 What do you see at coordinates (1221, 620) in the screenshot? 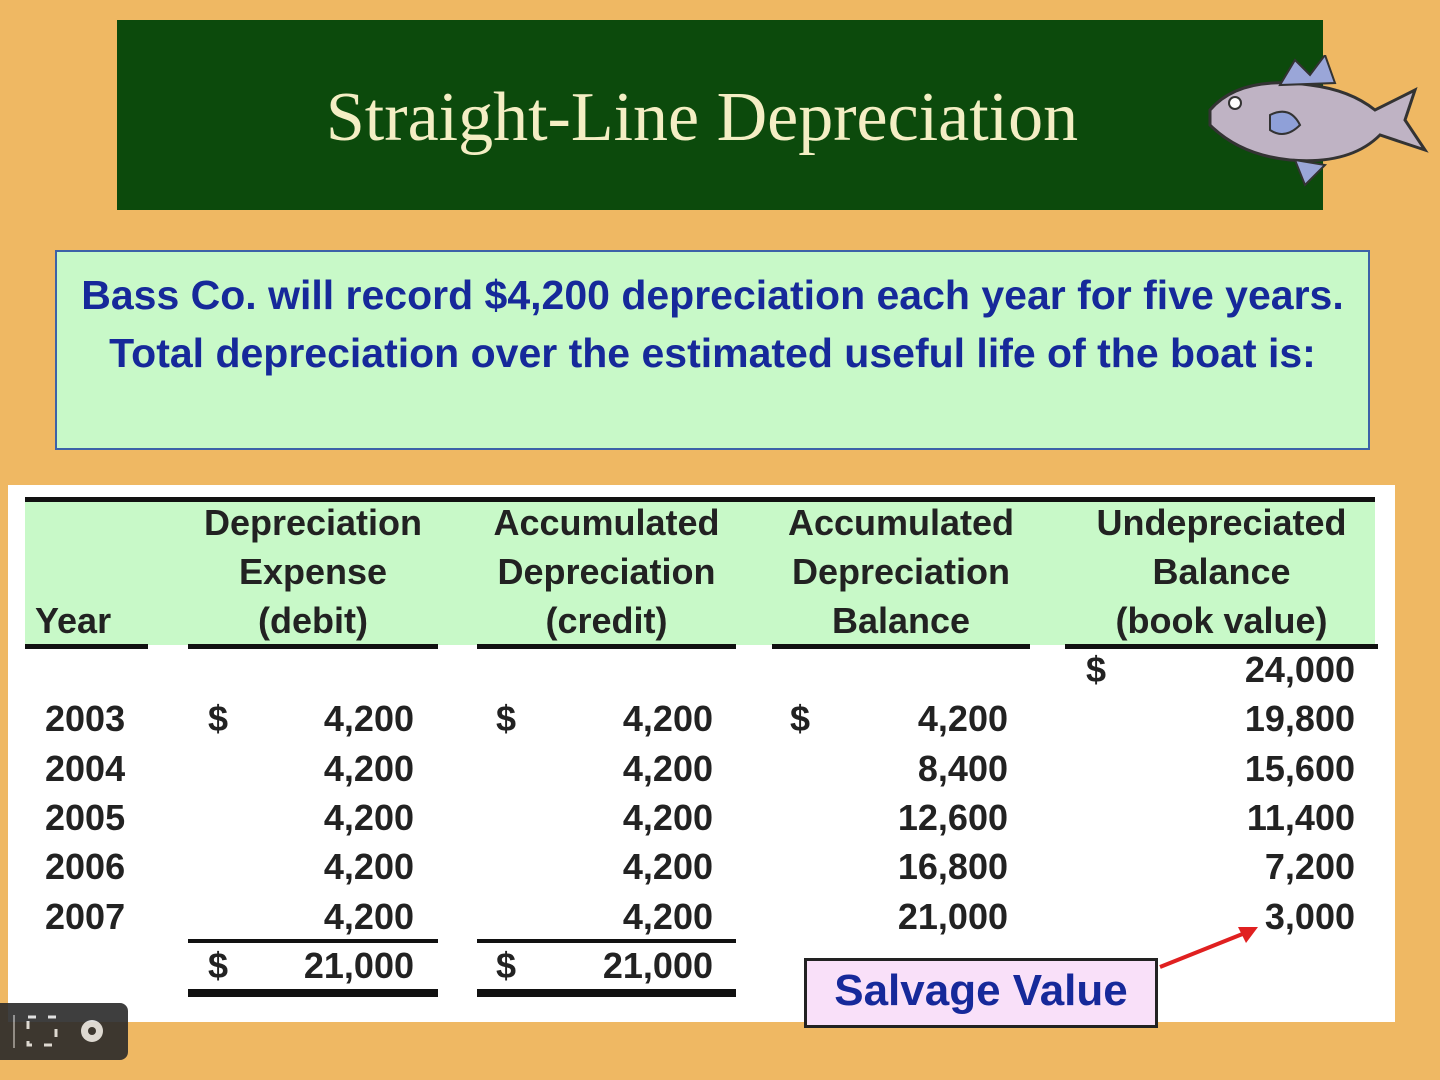
I see `header-text: (book value)` at bounding box center [1221, 620].